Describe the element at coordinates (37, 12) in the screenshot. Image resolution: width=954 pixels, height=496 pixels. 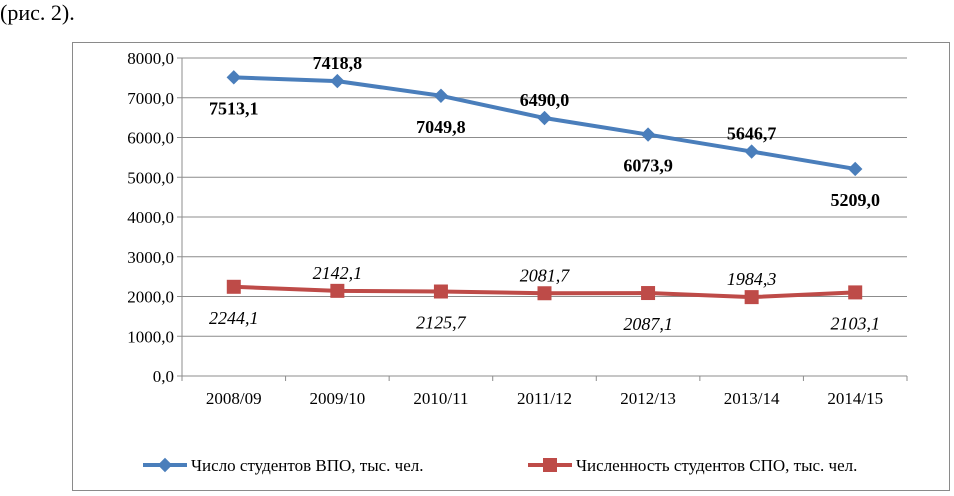
I see `figure-caption: (рис. 2).` at that location.